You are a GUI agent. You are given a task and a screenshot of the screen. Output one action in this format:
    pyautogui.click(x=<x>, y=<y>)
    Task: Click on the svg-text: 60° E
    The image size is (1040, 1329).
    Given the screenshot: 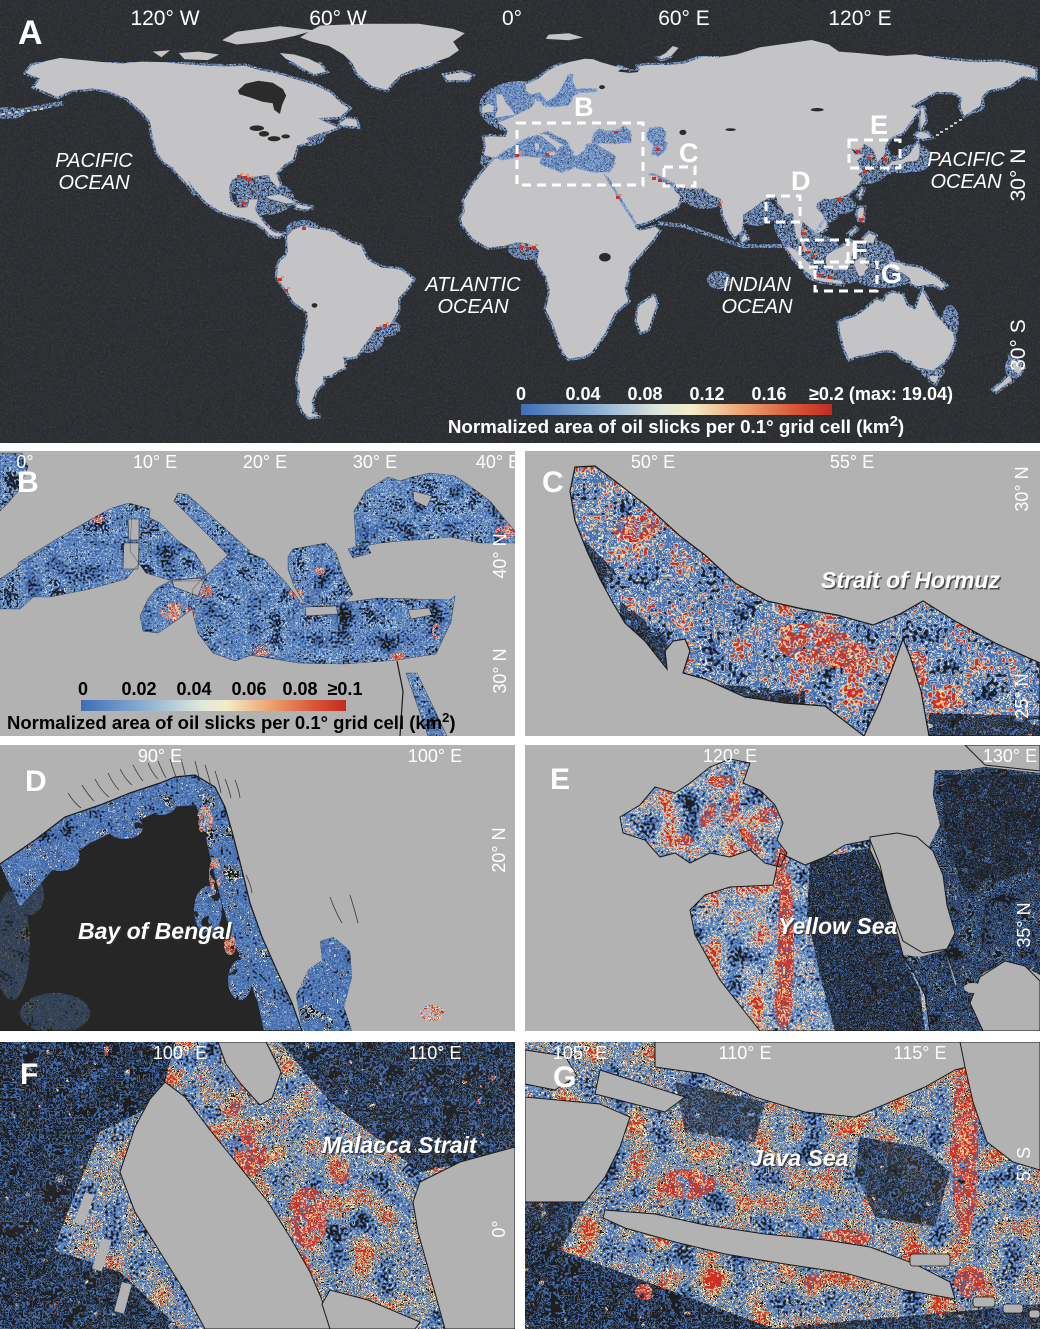 What is the action you would take?
    pyautogui.click(x=684, y=18)
    